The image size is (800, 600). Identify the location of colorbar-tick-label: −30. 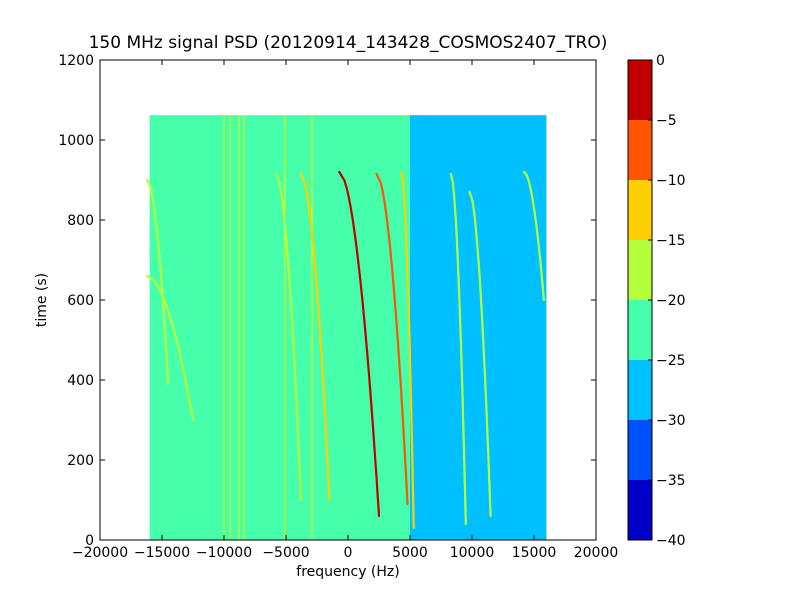
(671, 421).